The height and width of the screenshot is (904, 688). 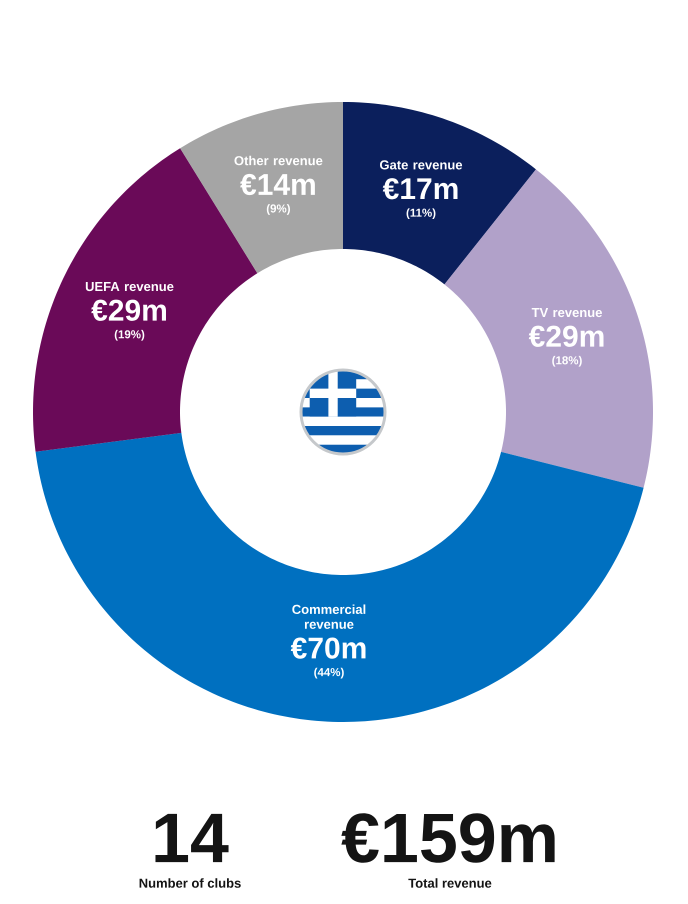 What do you see at coordinates (329, 673) in the screenshot?
I see `text: (44%)` at bounding box center [329, 673].